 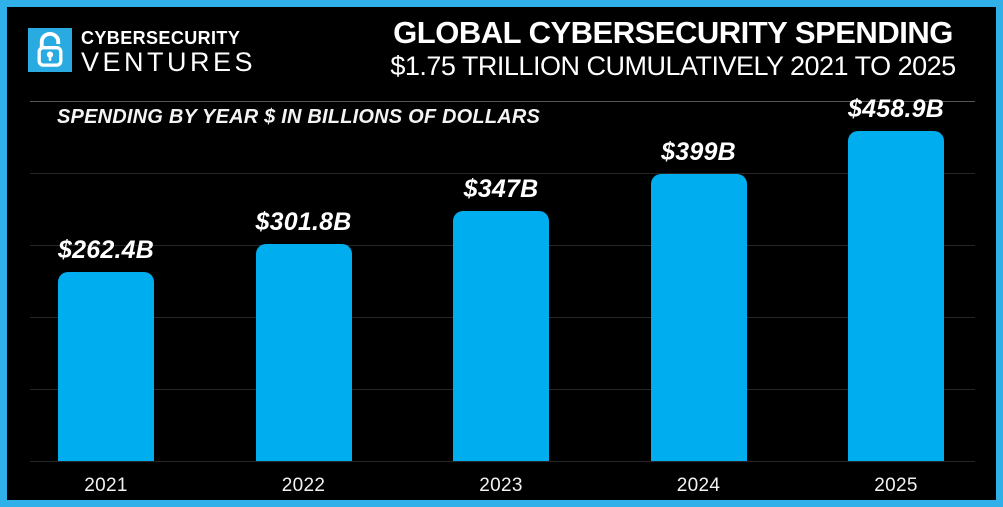 What do you see at coordinates (106, 250) in the screenshot?
I see `bar-value-label-2021: $262.4B` at bounding box center [106, 250].